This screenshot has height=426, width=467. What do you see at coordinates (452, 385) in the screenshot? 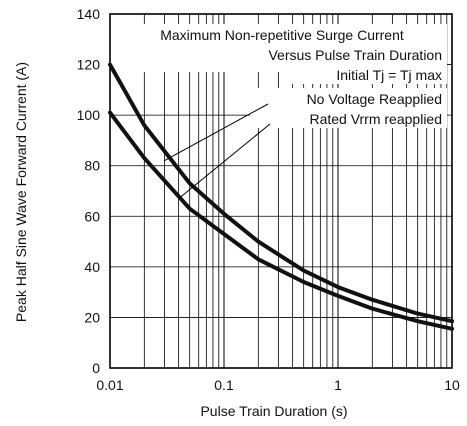
I see `x-tick-label: 10` at bounding box center [452, 385].